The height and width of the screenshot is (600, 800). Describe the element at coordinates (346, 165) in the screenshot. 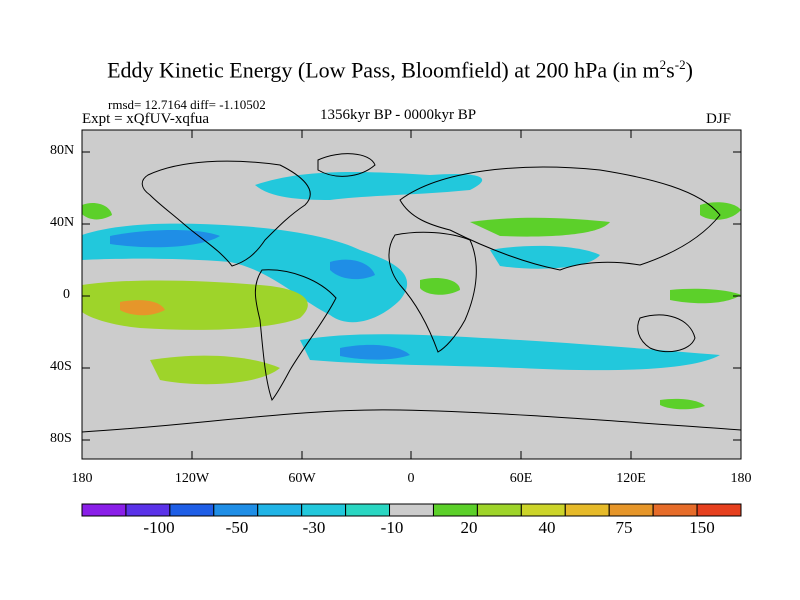

I see `greenland-coast` at that location.